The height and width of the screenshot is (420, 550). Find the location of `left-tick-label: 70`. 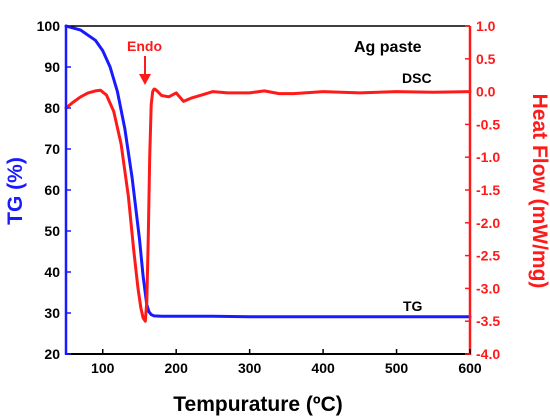

left-tick-label: 70 is located at coordinates (52, 149).